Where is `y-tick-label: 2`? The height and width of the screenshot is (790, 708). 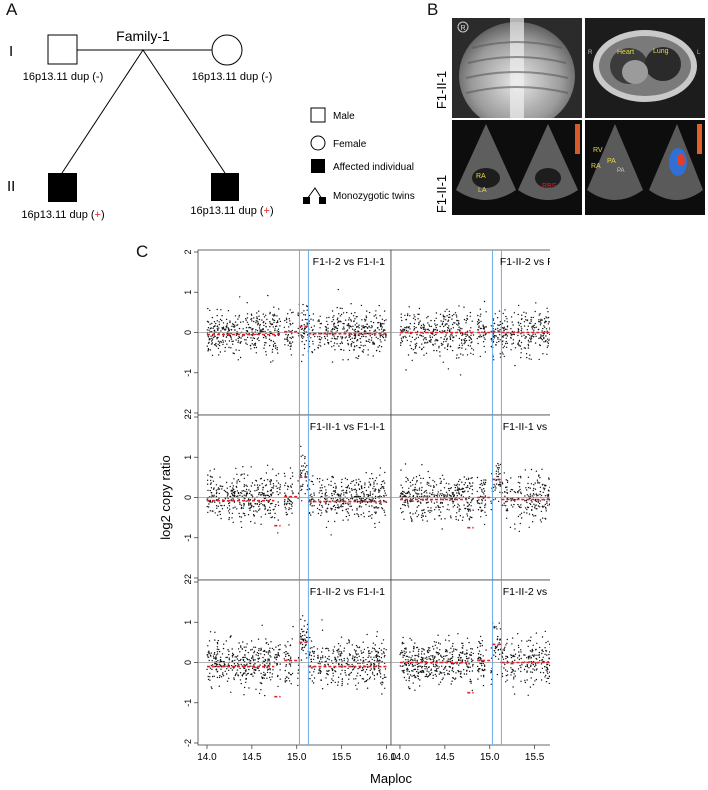
y-tick-label: 2 is located at coordinates (188, 252).